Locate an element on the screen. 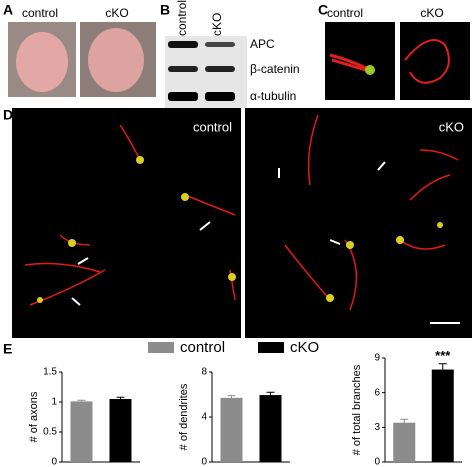  legend-label: control is located at coordinates (202, 347).